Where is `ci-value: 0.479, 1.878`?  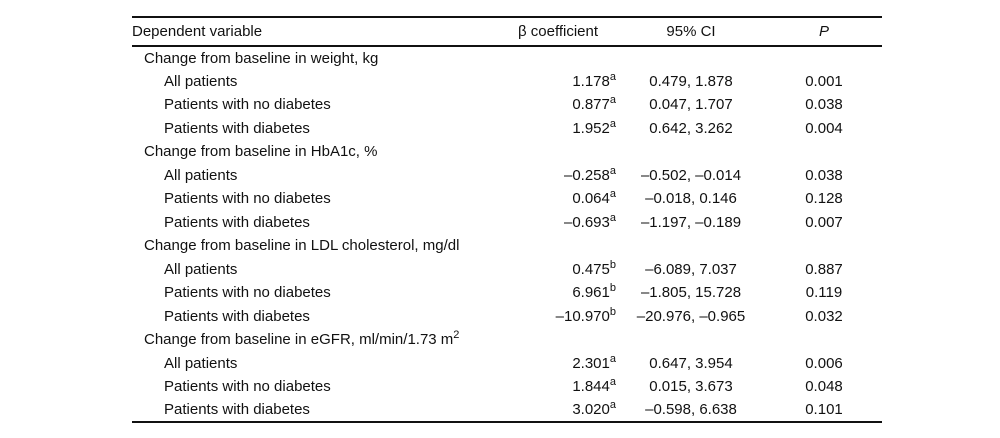 ci-value: 0.479, 1.878 is located at coordinates (691, 81).